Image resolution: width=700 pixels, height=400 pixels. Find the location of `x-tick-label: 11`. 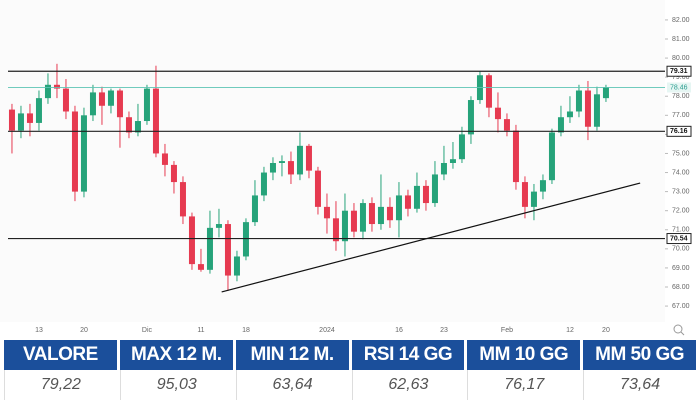

x-tick-label: 11 is located at coordinates (200, 330).